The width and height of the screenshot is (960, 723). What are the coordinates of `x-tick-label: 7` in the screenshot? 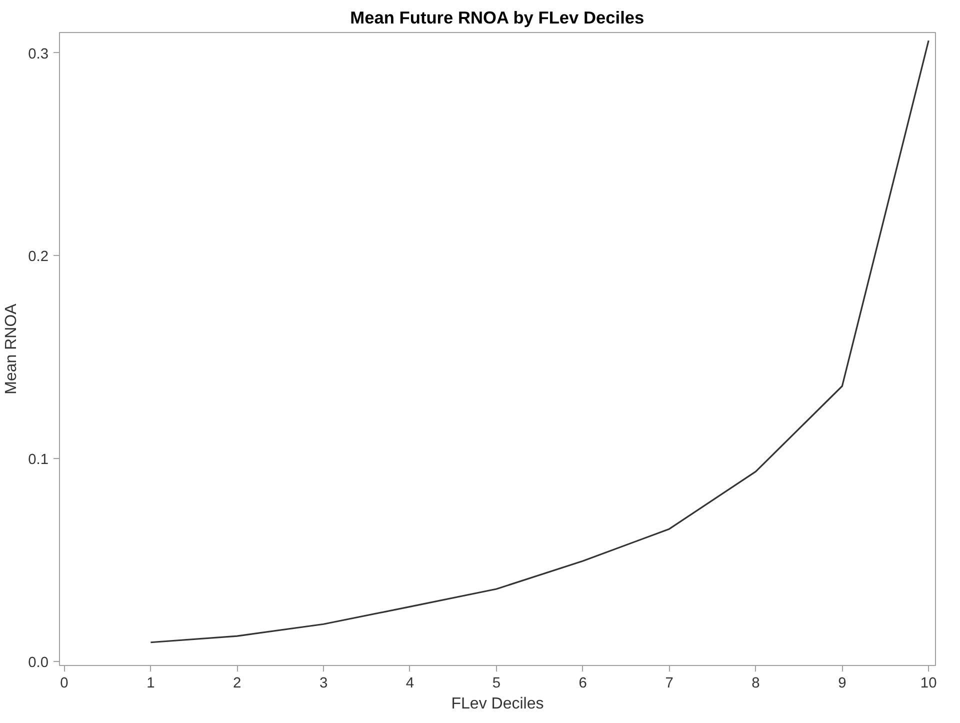 It's located at (669, 684).